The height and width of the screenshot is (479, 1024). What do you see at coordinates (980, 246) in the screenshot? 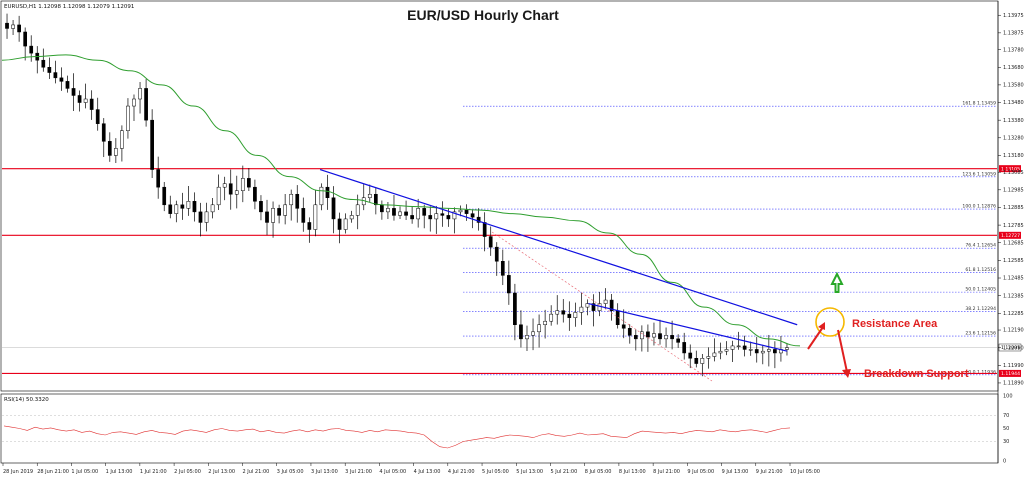
I see `fib-level-label: 76.4 1.12654` at bounding box center [980, 246].